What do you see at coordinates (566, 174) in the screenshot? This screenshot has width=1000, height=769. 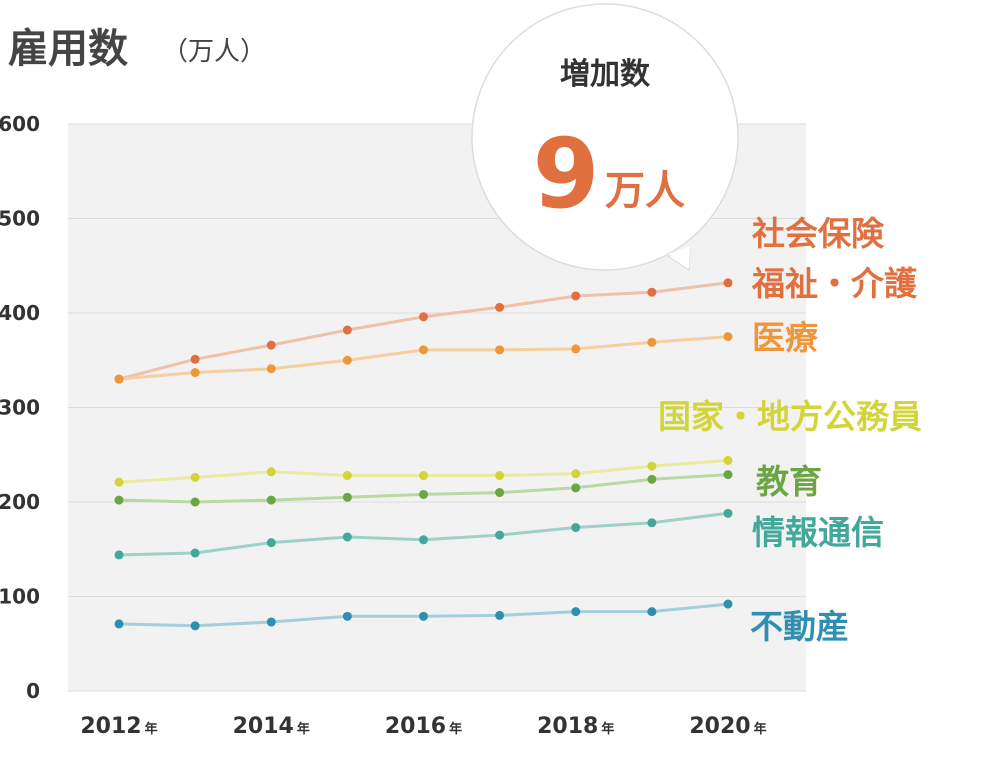 I see `callout-number: 9` at bounding box center [566, 174].